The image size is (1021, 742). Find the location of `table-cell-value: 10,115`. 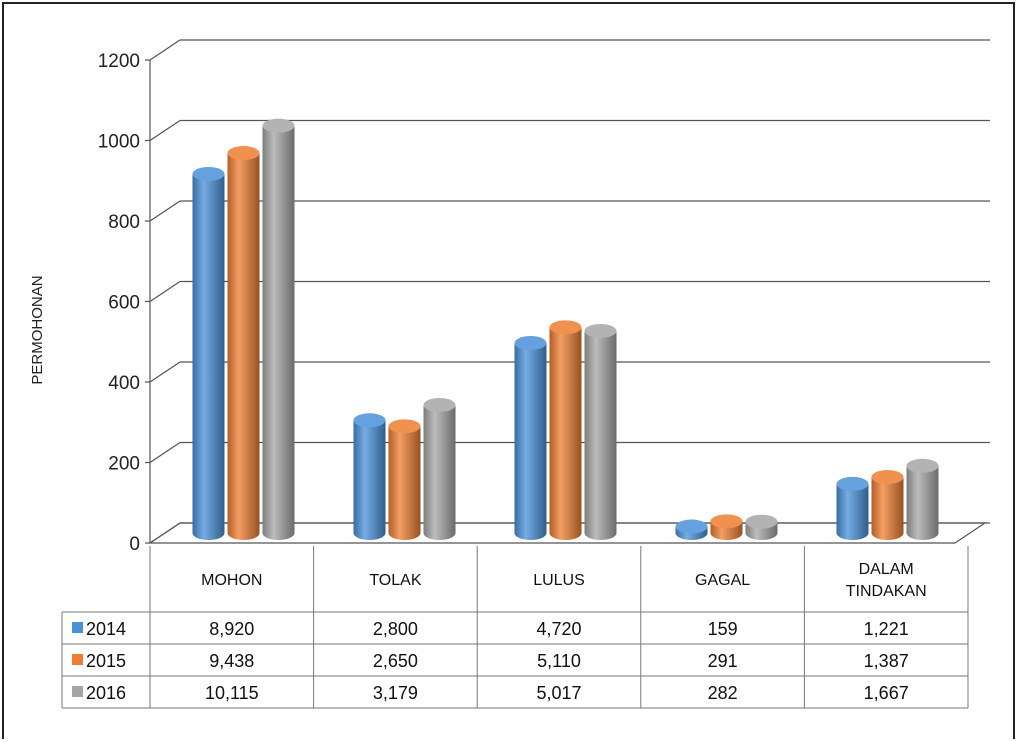

table-cell-value: 10,115 is located at coordinates (232, 693).